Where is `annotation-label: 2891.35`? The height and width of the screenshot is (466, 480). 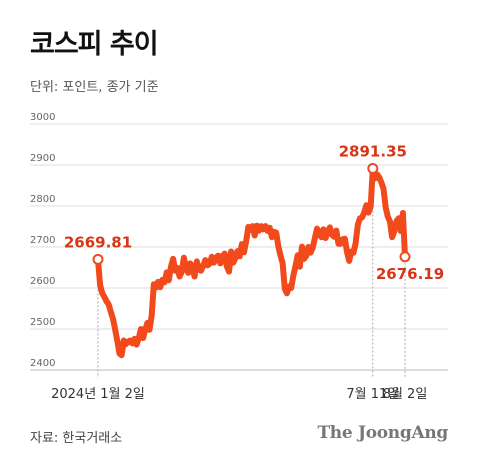
annotation-label: 2891.35 is located at coordinates (373, 152).